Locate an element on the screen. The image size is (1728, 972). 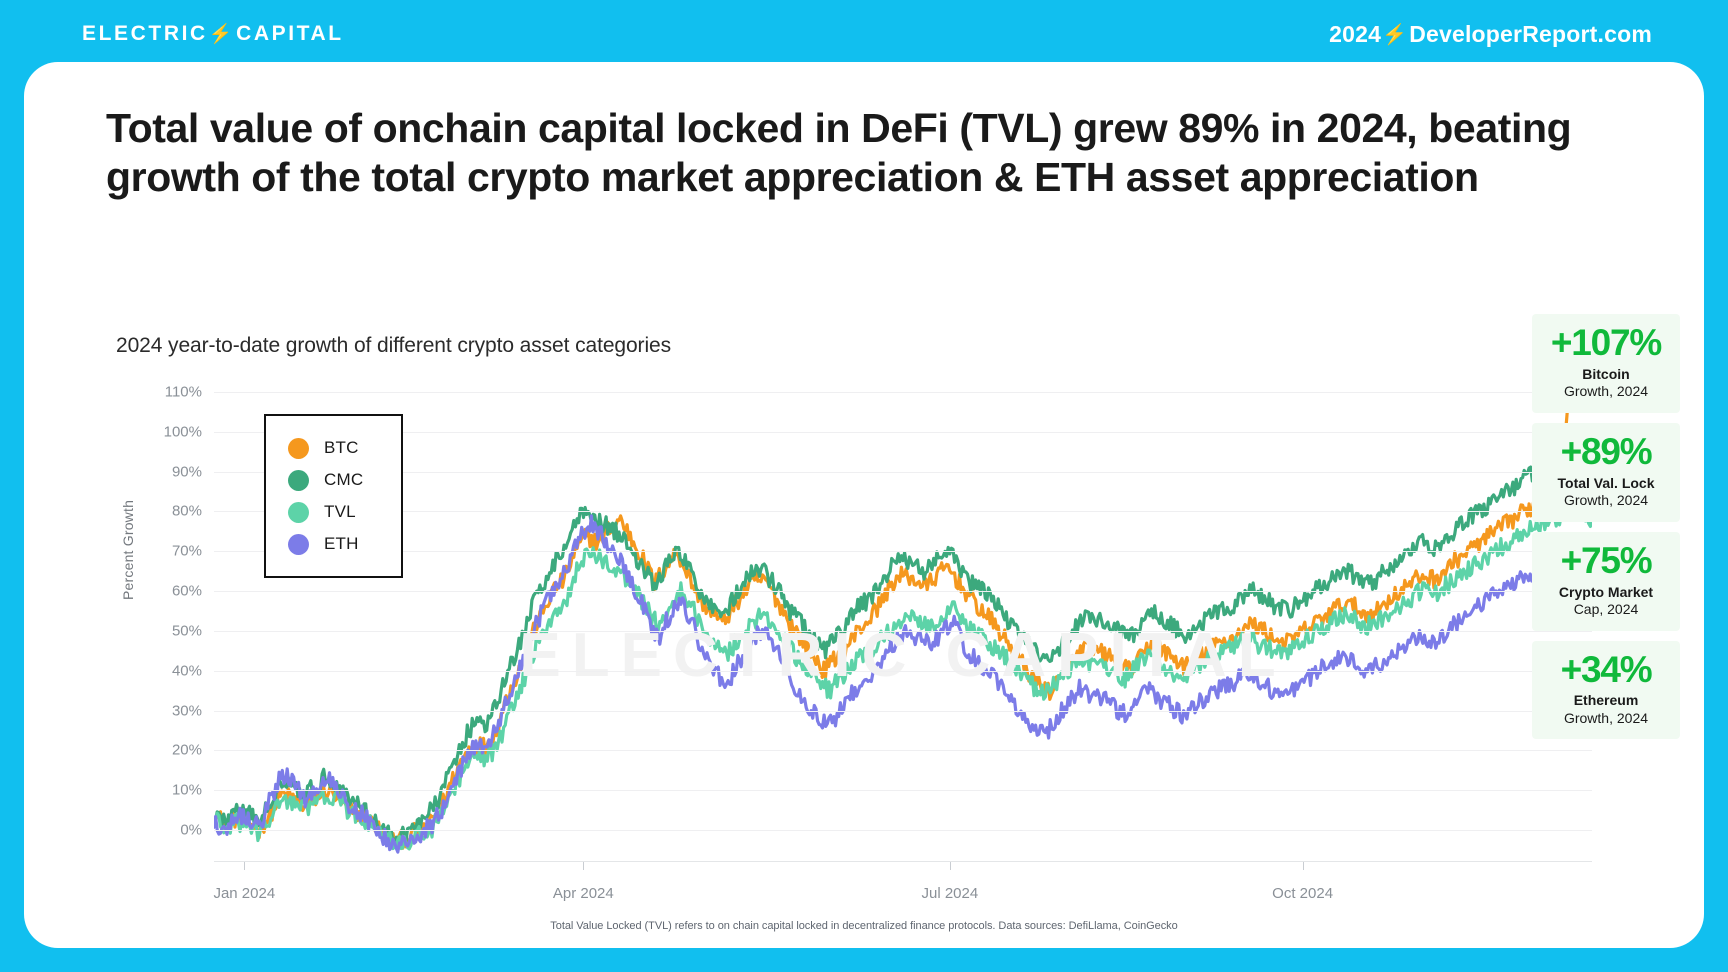
legend-color-dot-cmc is located at coordinates (298, 480).